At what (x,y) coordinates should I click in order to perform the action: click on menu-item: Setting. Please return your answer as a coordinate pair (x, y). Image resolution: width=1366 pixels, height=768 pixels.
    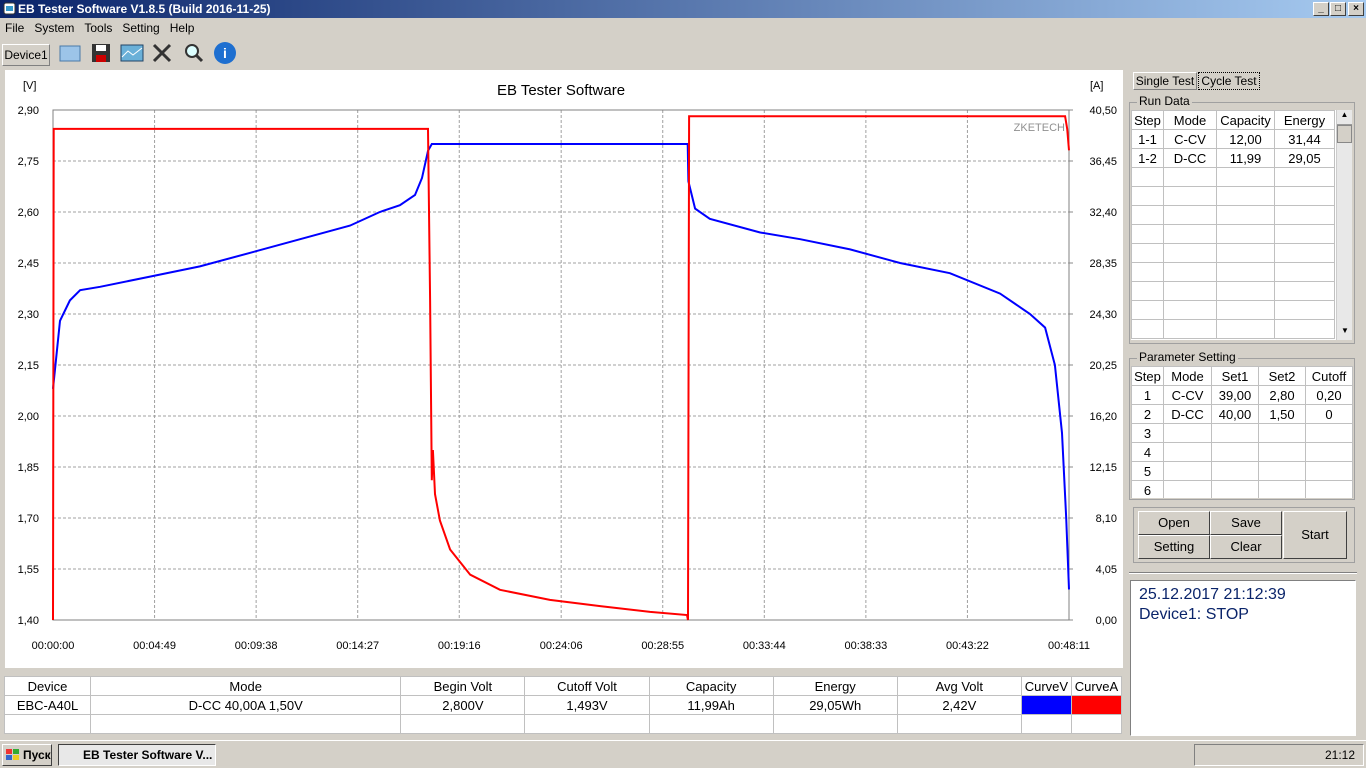
    Looking at the image, I should click on (141, 28).